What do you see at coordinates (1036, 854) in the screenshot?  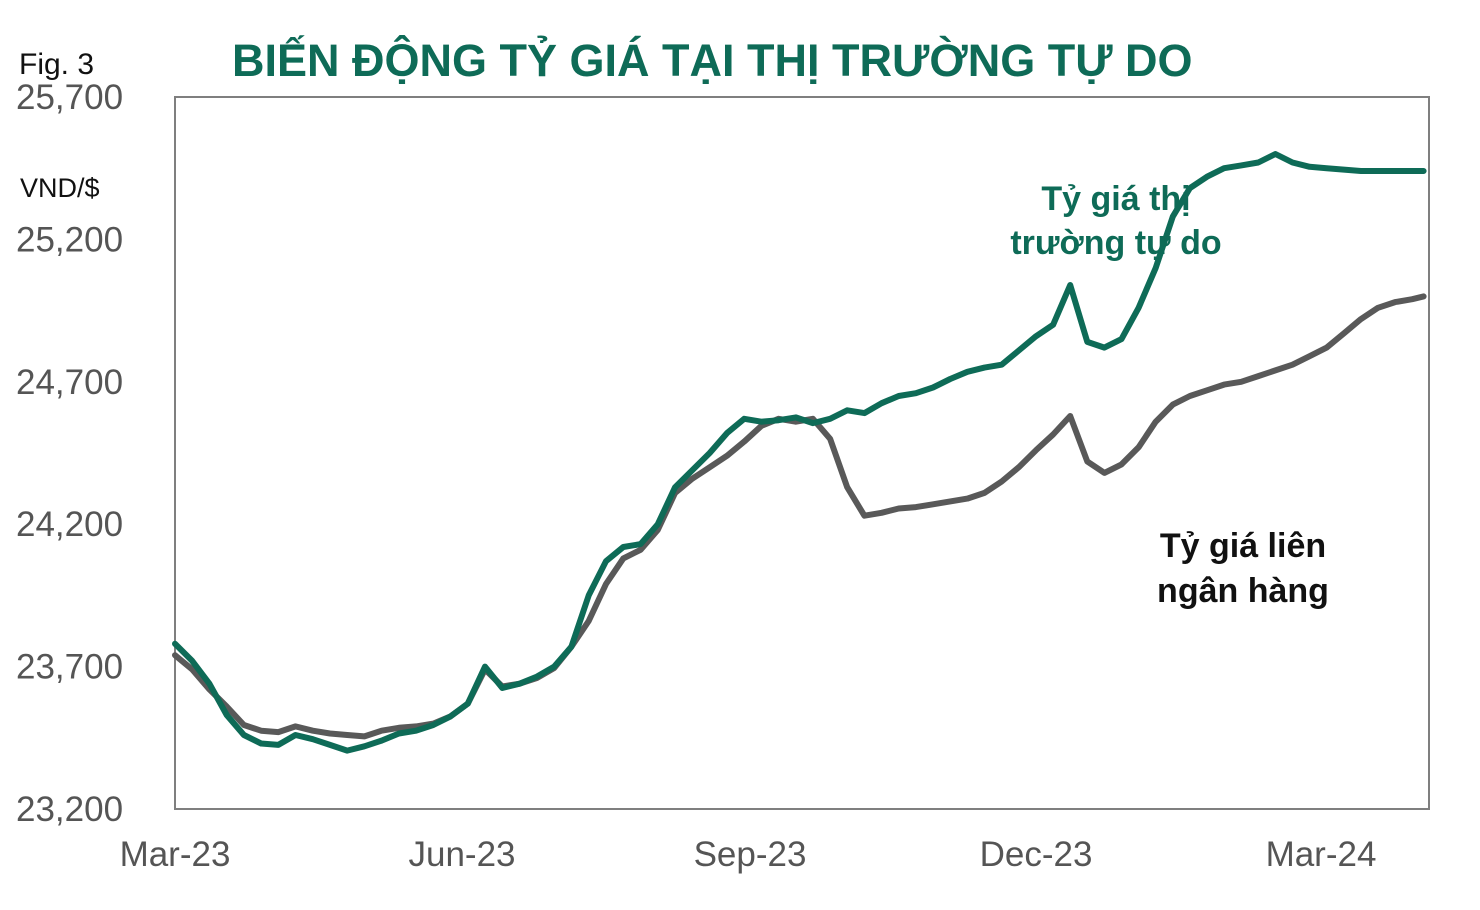 I see `x-tick-label: Dec-23` at bounding box center [1036, 854].